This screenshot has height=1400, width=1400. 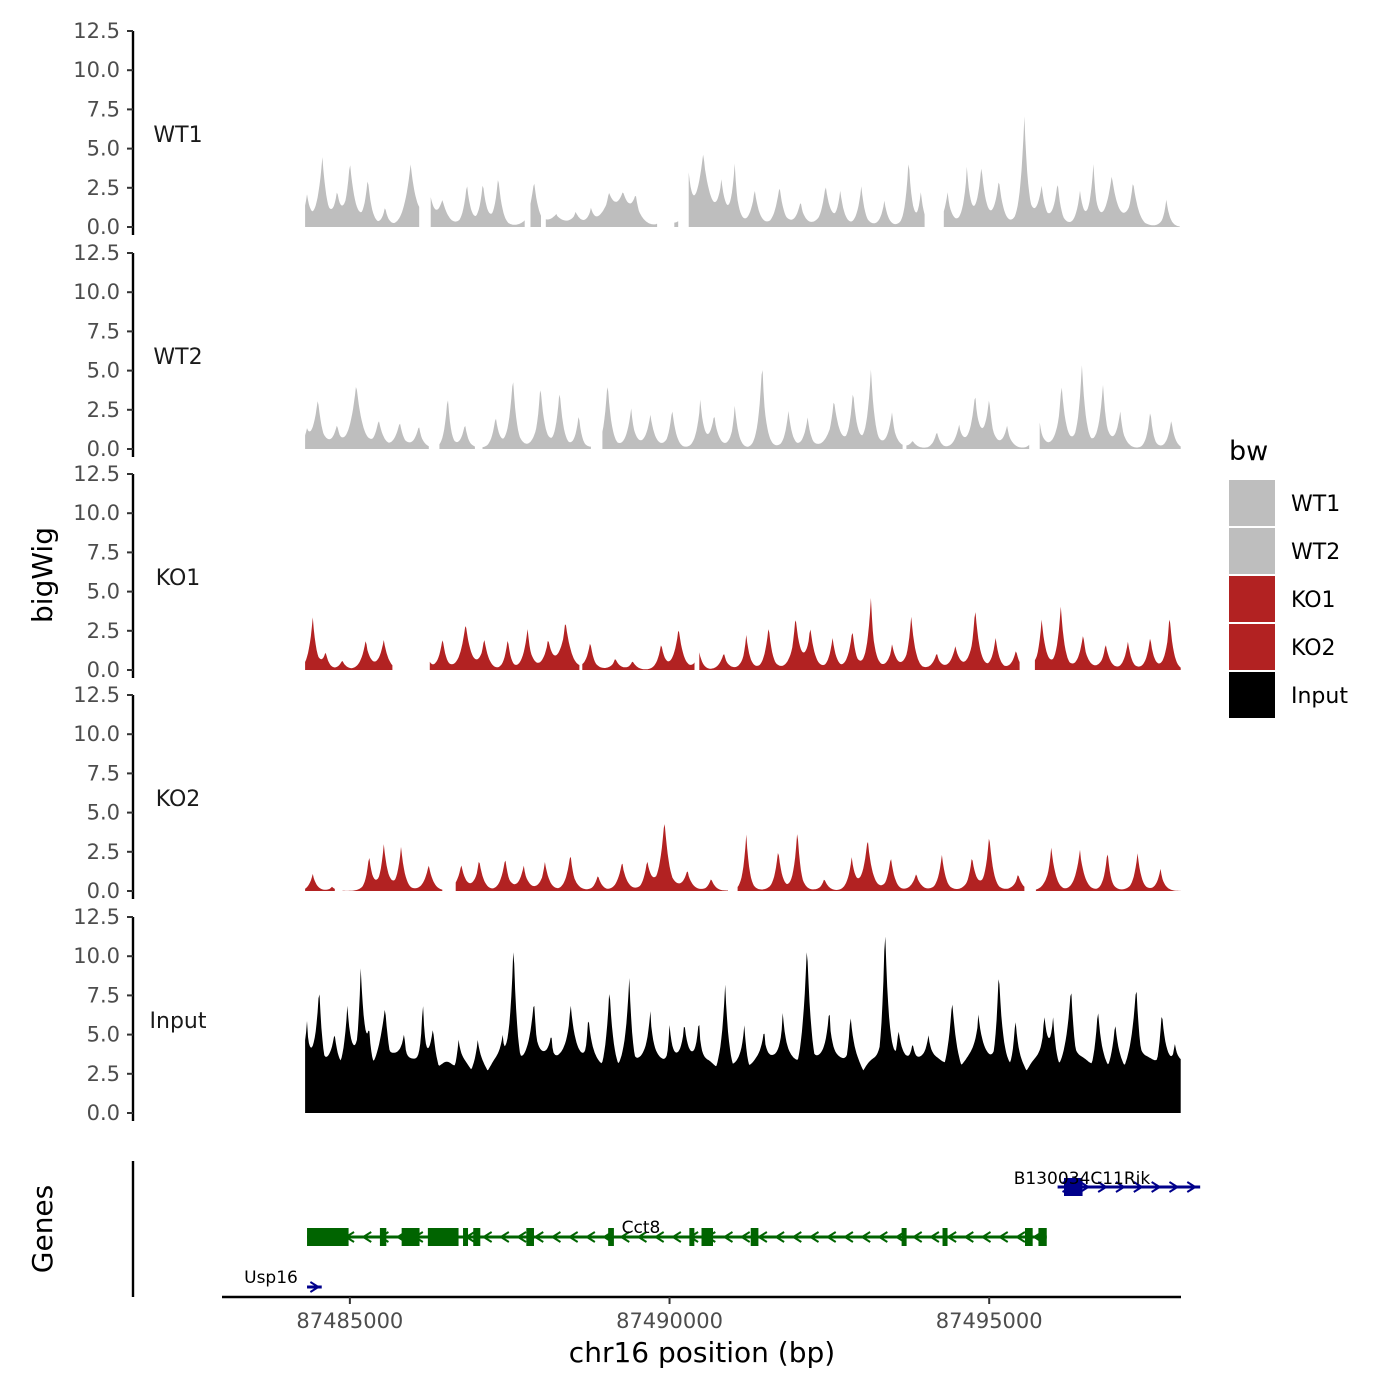 I want to click on x-tick-label: 87490000, so click(x=669, y=1321).